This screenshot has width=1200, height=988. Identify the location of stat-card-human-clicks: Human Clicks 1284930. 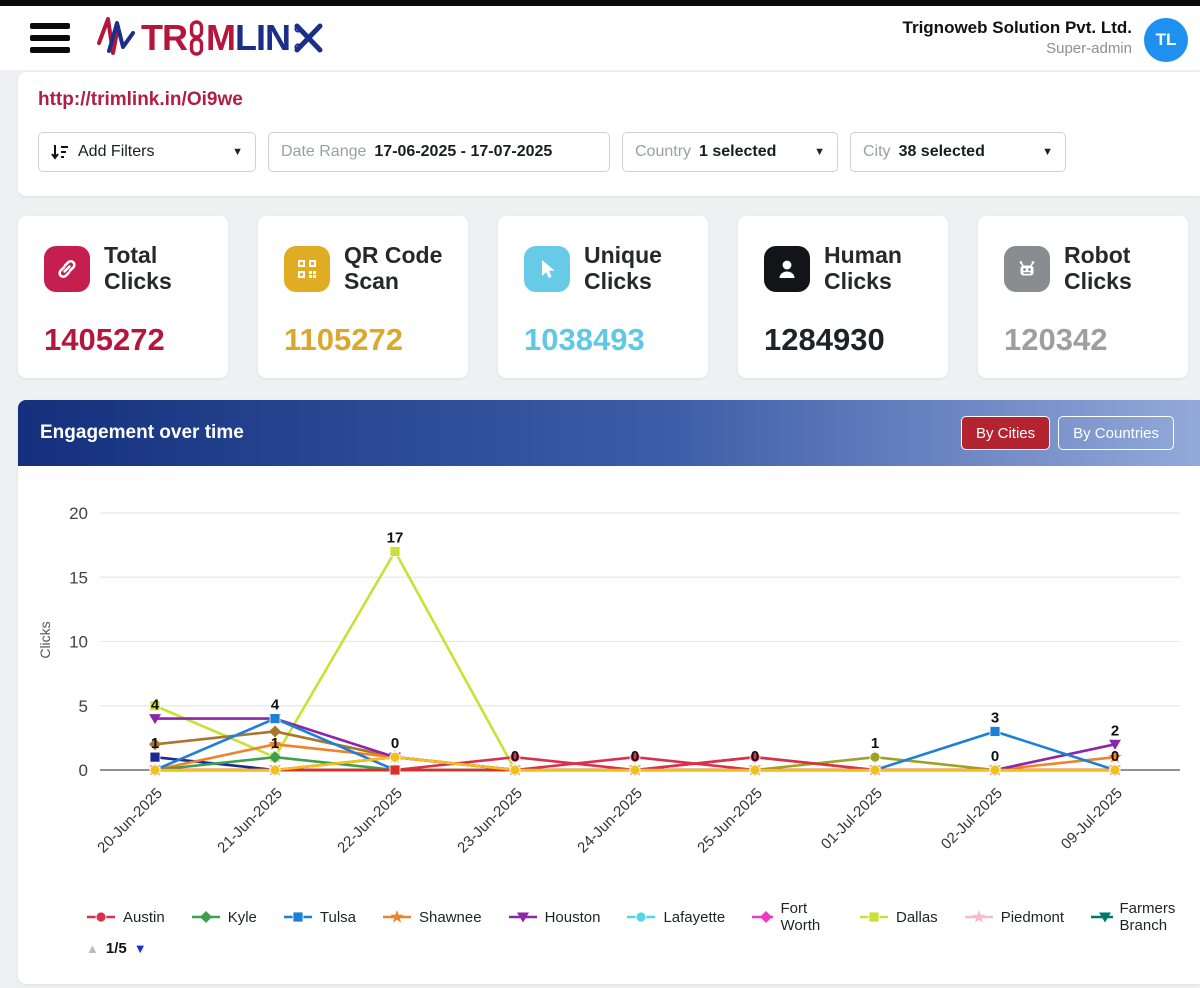
(843, 297).